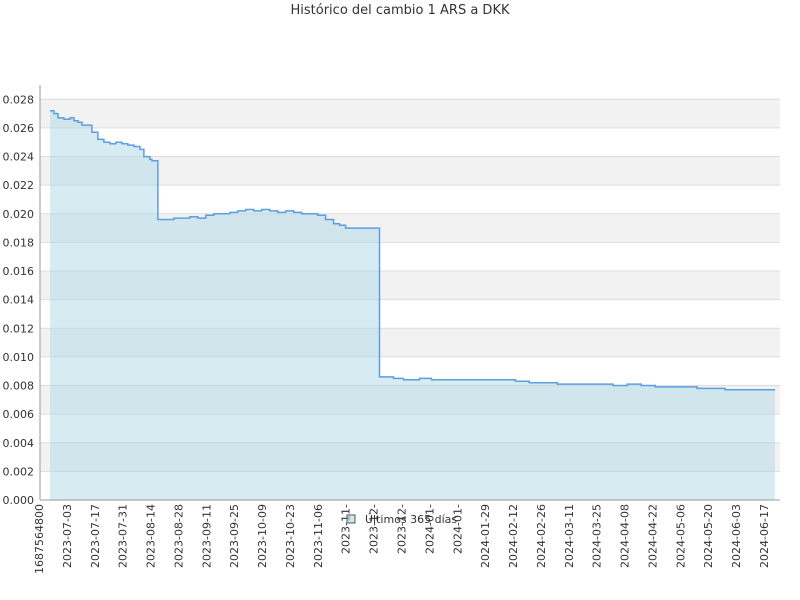 This screenshot has width=800, height=600. What do you see at coordinates (178, 536) in the screenshot?
I see `x-tick-label: 2023-08-28` at bounding box center [178, 536].